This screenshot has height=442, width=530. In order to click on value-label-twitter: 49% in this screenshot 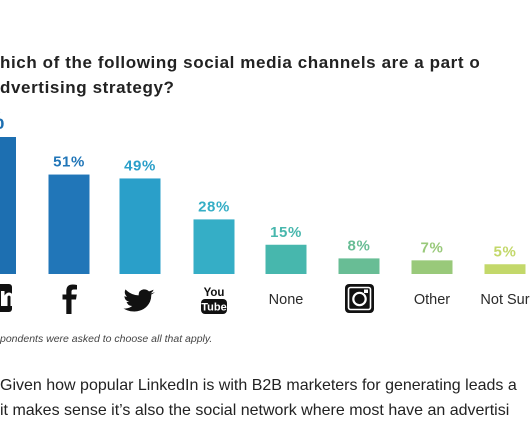, I will do `click(140, 165)`.